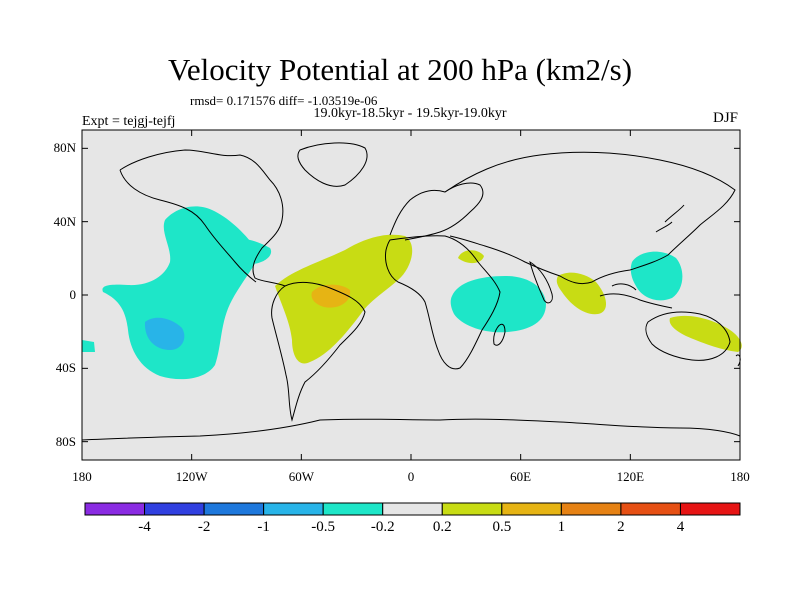 Image resolution: width=800 pixels, height=600 pixels. I want to click on lon-tick-label: 120W, so click(191, 476).